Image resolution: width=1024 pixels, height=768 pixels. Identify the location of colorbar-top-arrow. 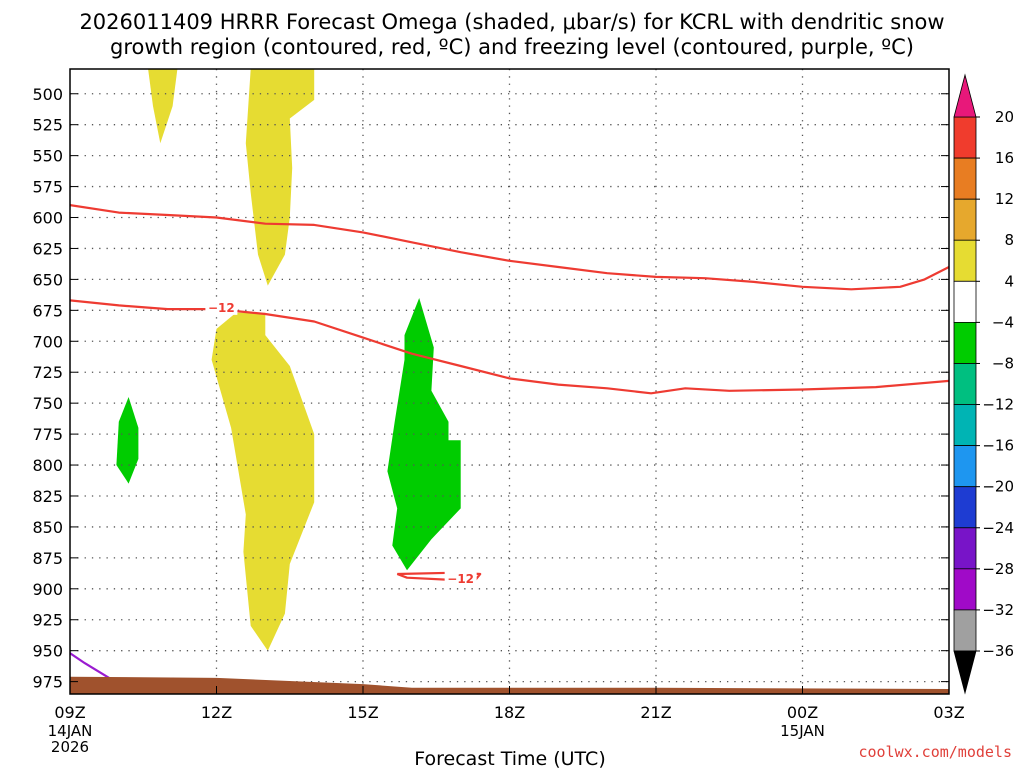
(965, 95).